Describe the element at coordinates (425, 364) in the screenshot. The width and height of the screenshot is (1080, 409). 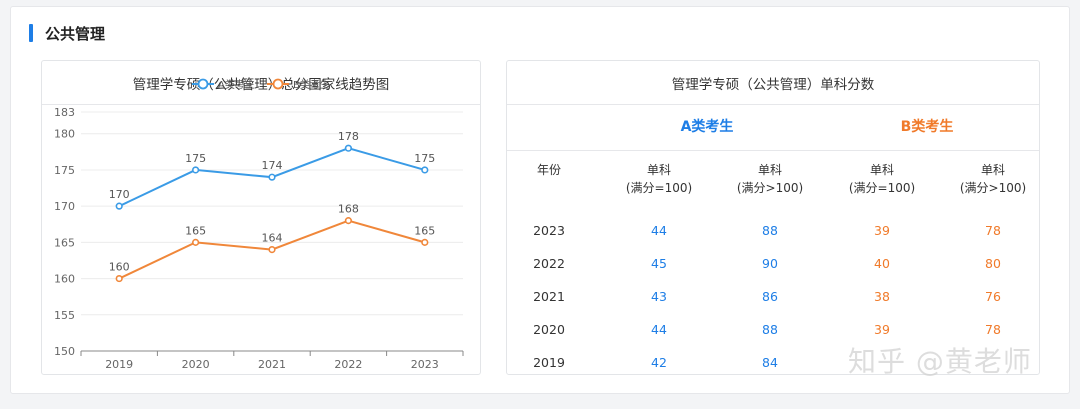
I see `x-tick-label: 2023` at that location.